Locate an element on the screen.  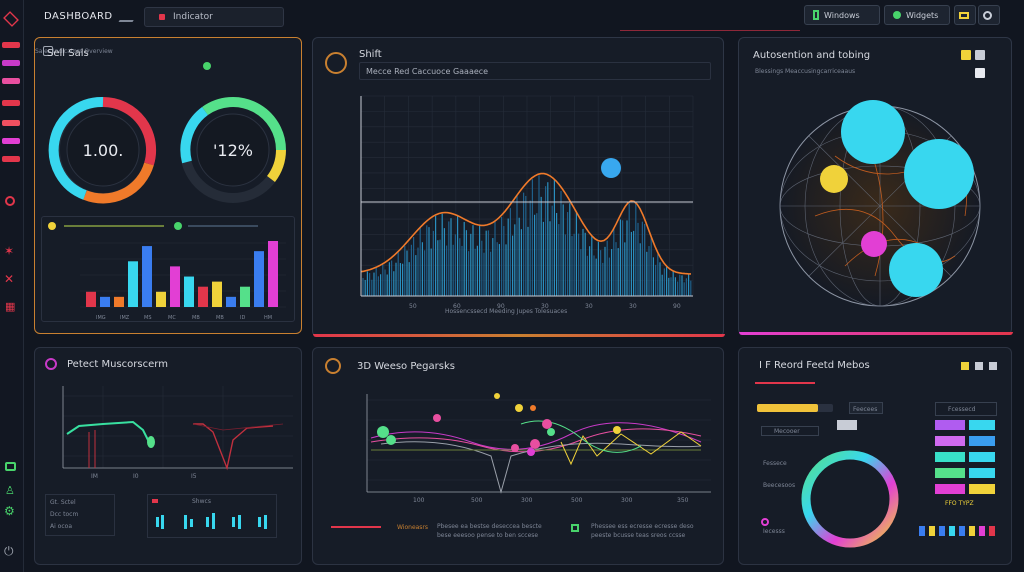
controls-progress-track is located at coordinates (795, 408).